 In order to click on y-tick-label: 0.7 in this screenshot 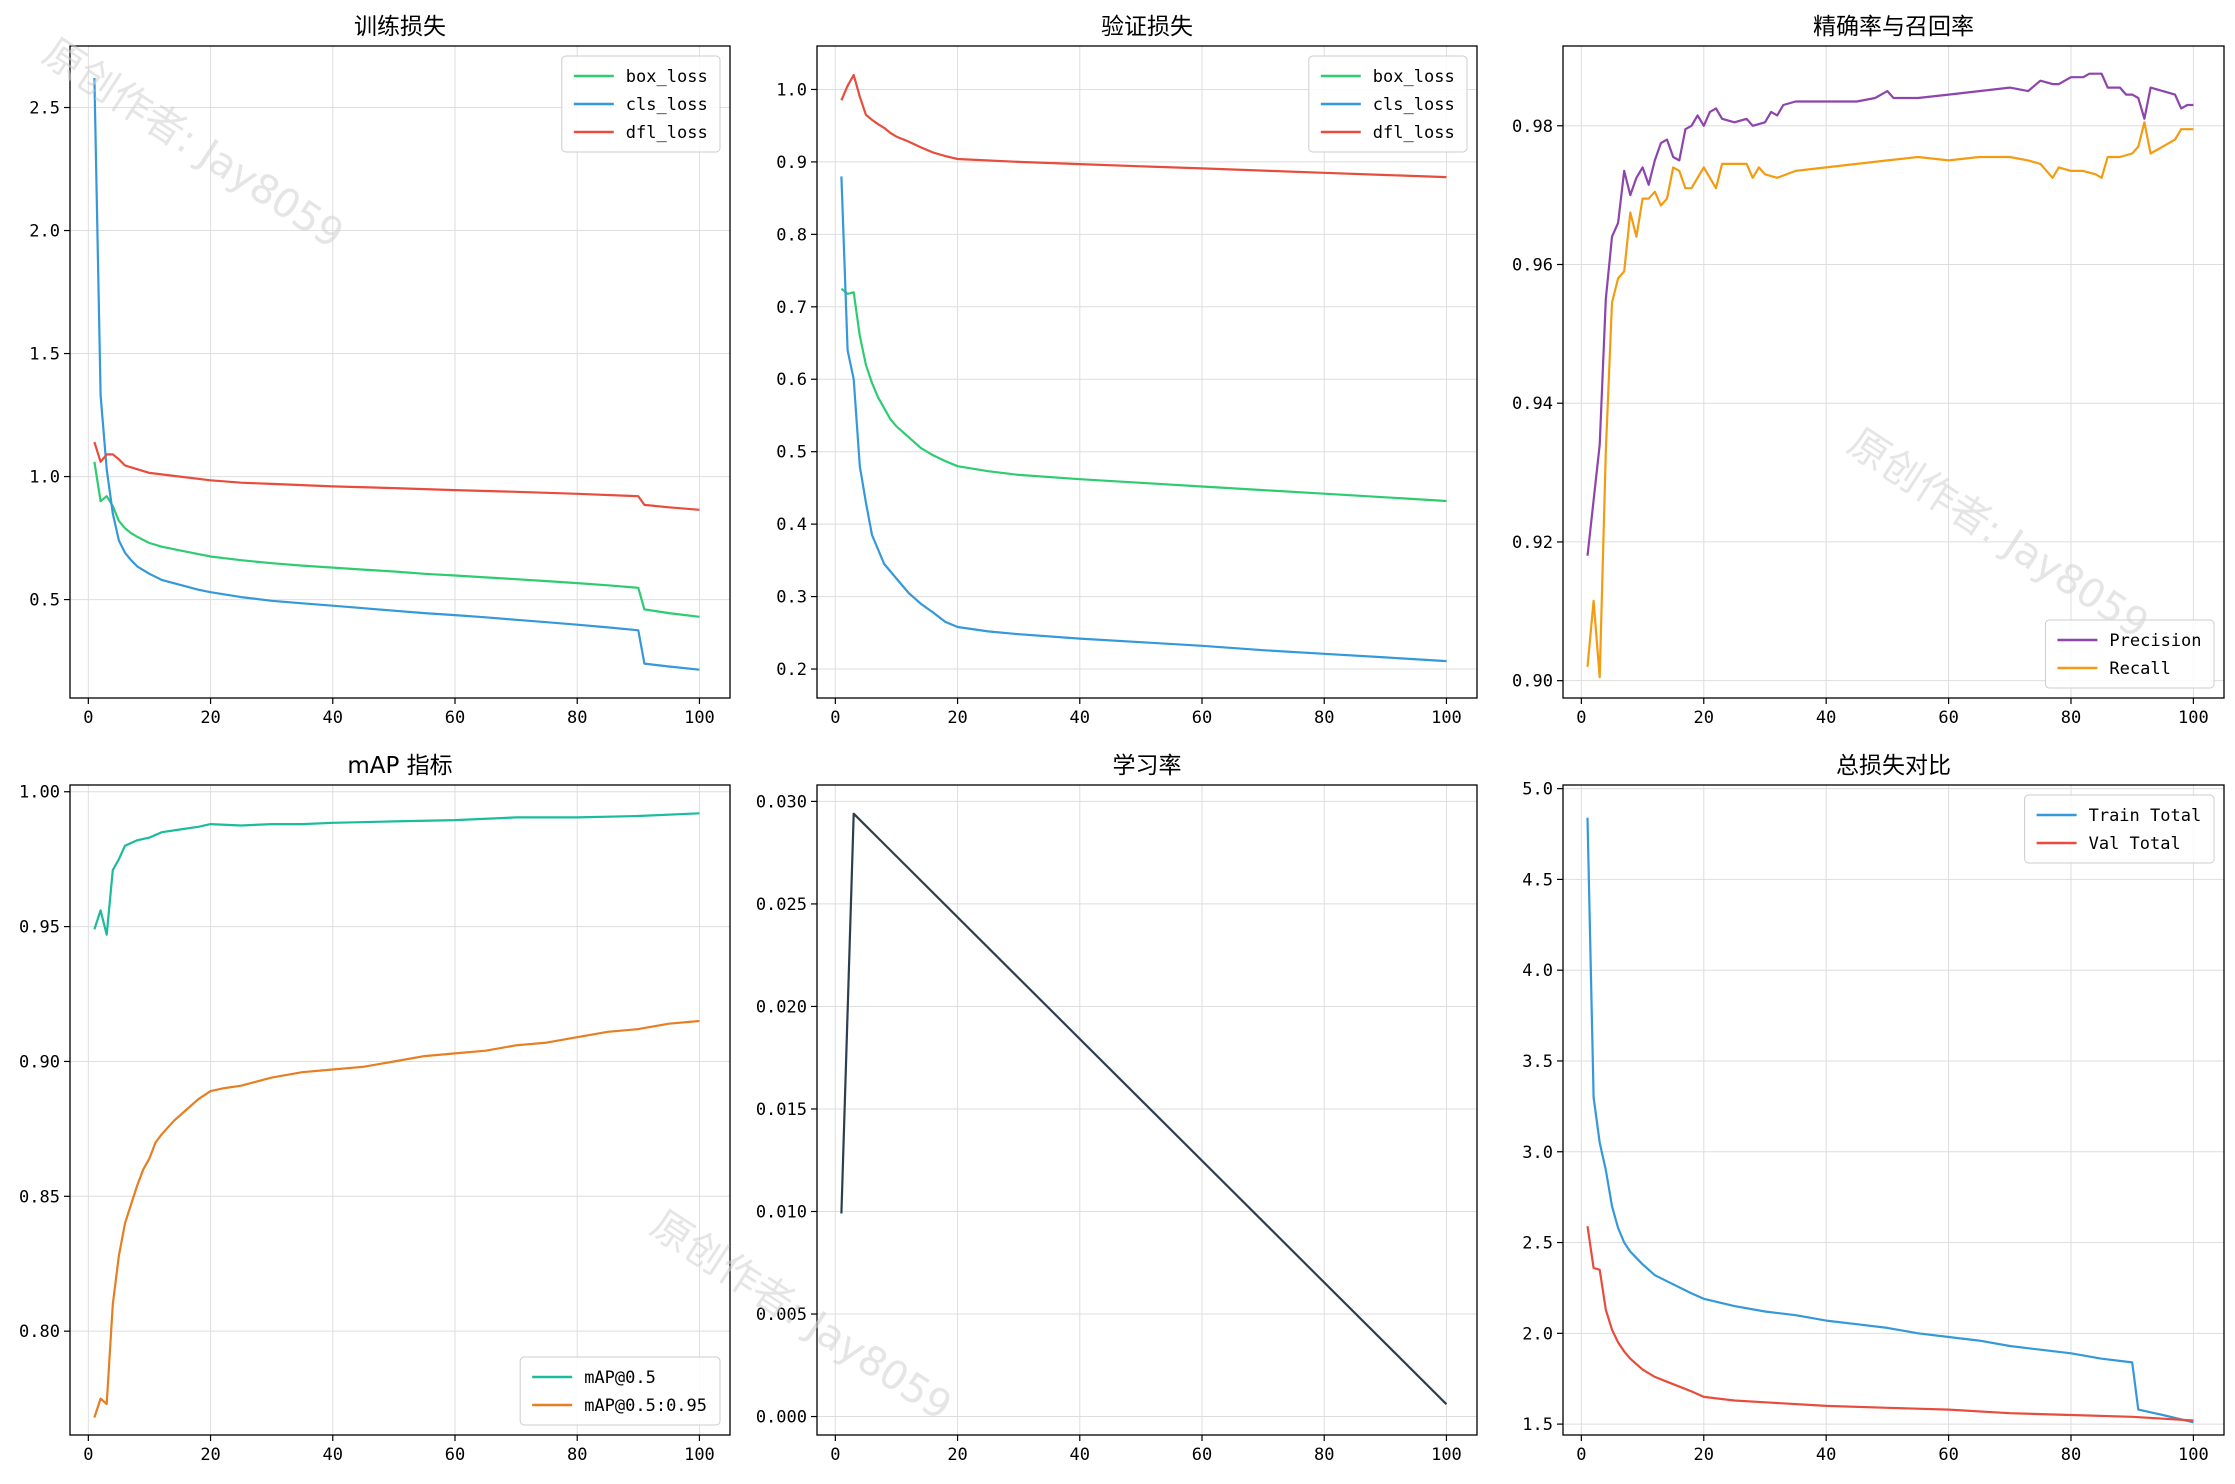, I will do `click(791, 308)`.